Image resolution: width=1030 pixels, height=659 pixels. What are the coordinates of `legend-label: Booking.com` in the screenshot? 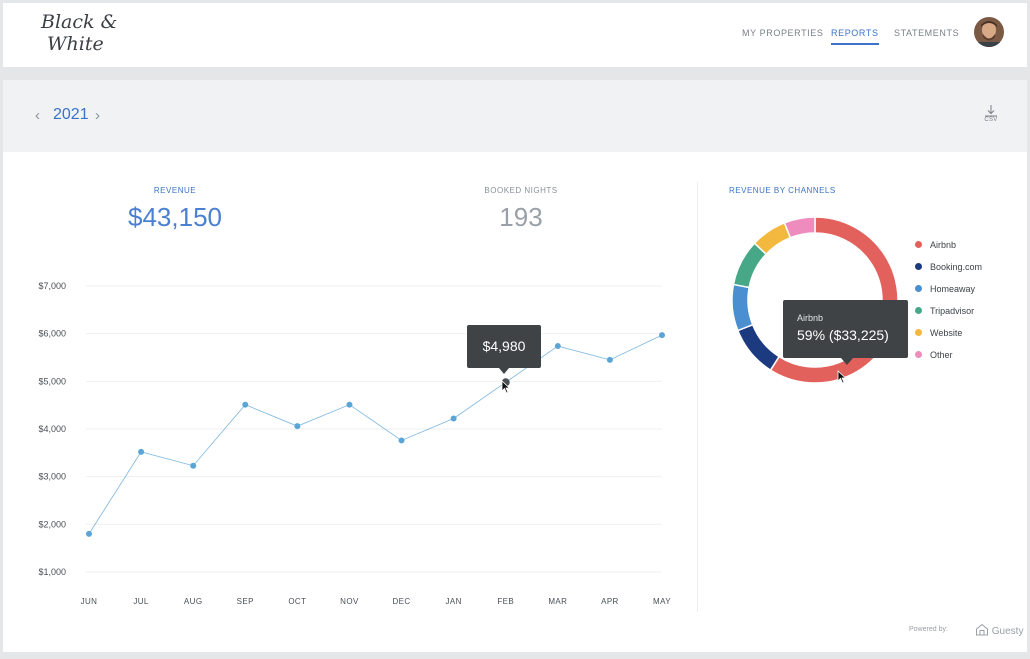 It's located at (956, 267).